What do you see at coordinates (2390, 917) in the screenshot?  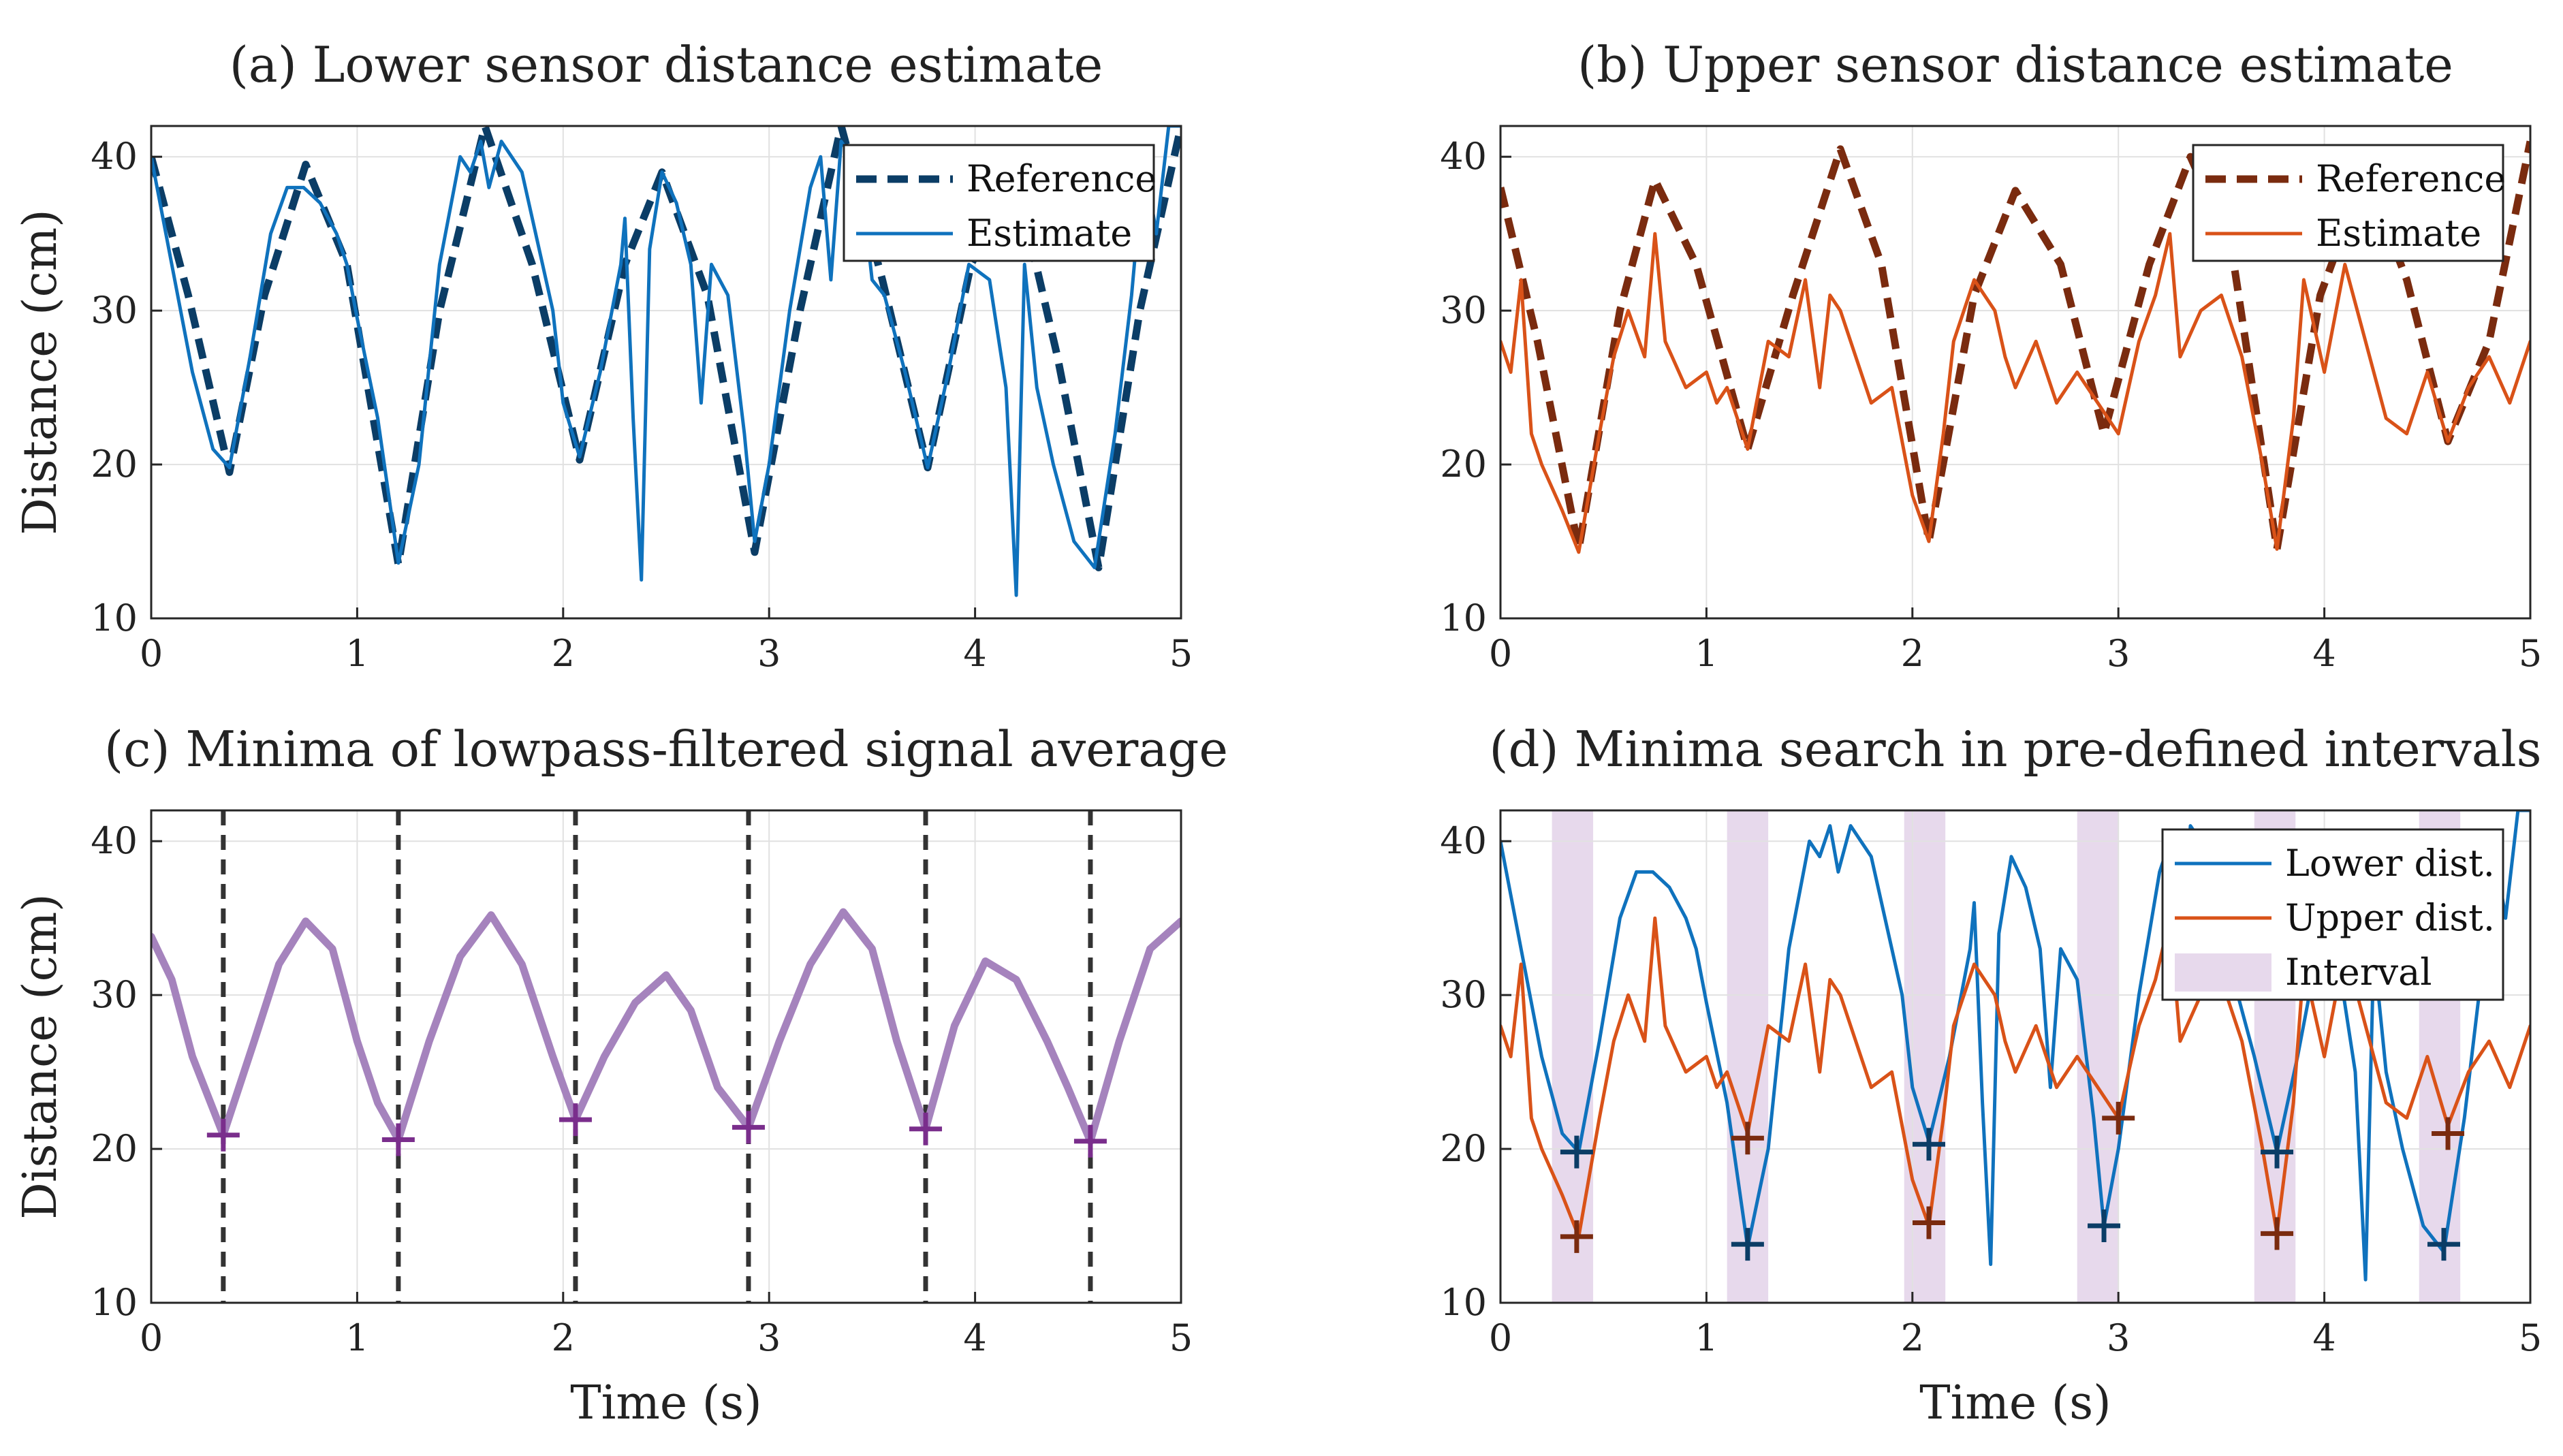 I see `legend-label-upper-dist: Upper dist.` at bounding box center [2390, 917].